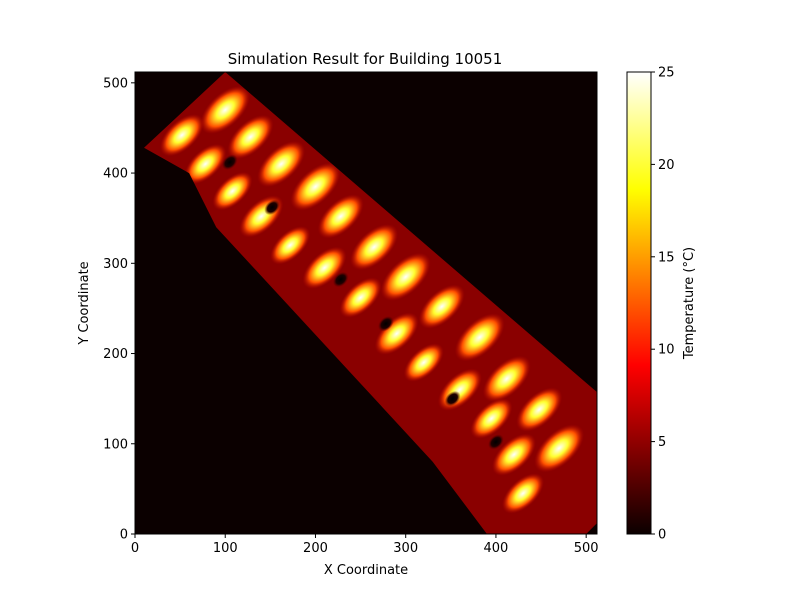 This screenshot has width=800, height=600. I want to click on x-tick-label: 500, so click(586, 548).